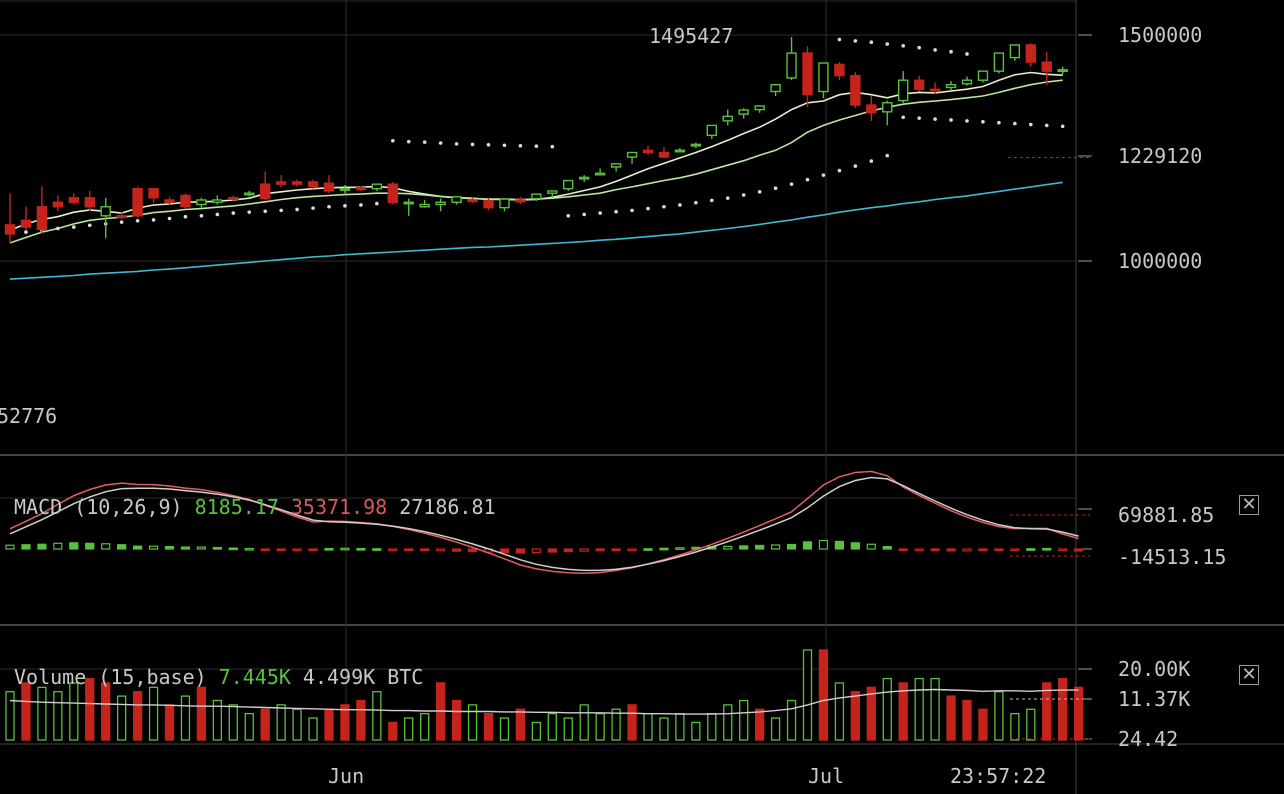 Image resolution: width=1284 pixels, height=794 pixels. I want to click on macd-close-button: ✕, so click(1249, 505).